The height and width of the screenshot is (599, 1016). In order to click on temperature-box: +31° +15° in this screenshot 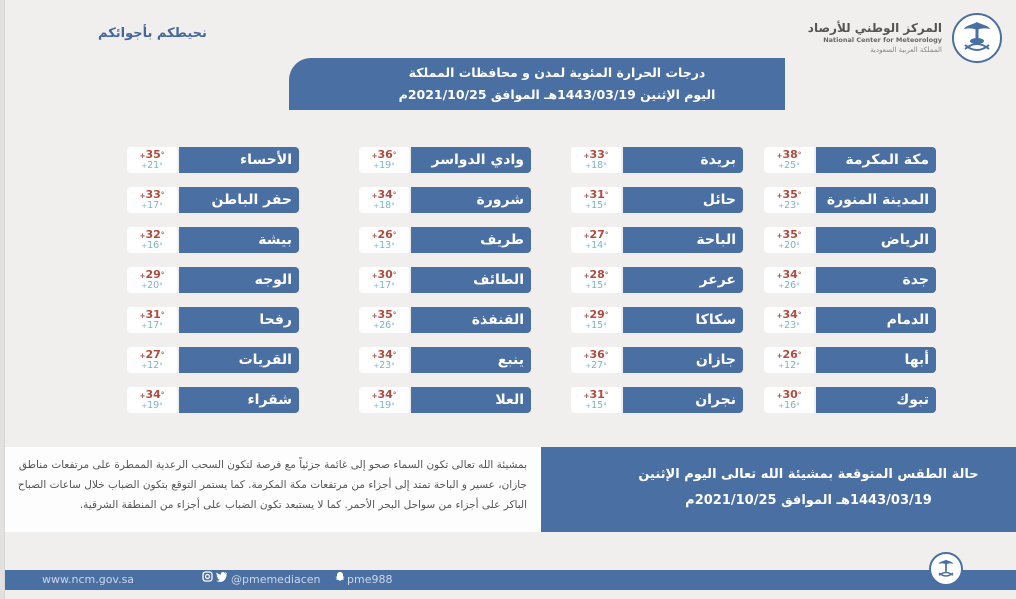, I will do `click(596, 400)`.